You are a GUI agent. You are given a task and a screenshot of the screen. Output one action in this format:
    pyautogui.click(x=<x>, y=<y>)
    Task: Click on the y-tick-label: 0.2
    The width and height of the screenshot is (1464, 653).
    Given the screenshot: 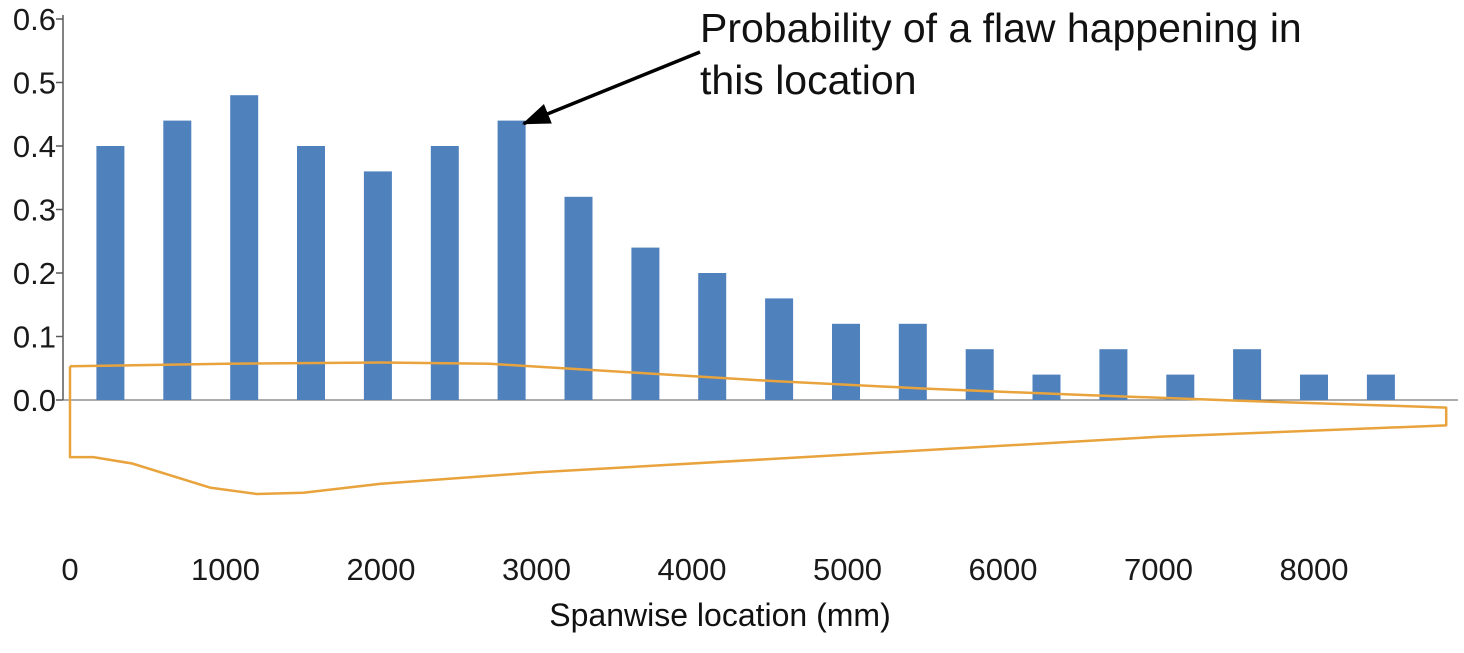 What is the action you would take?
    pyautogui.click(x=34, y=273)
    